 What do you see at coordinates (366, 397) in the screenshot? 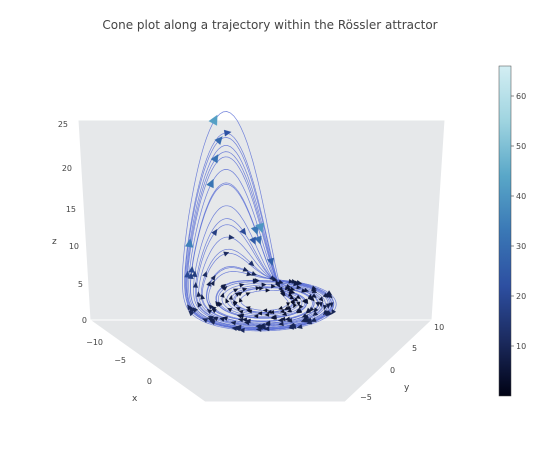
I see `y-tick-label: −5` at bounding box center [366, 397].